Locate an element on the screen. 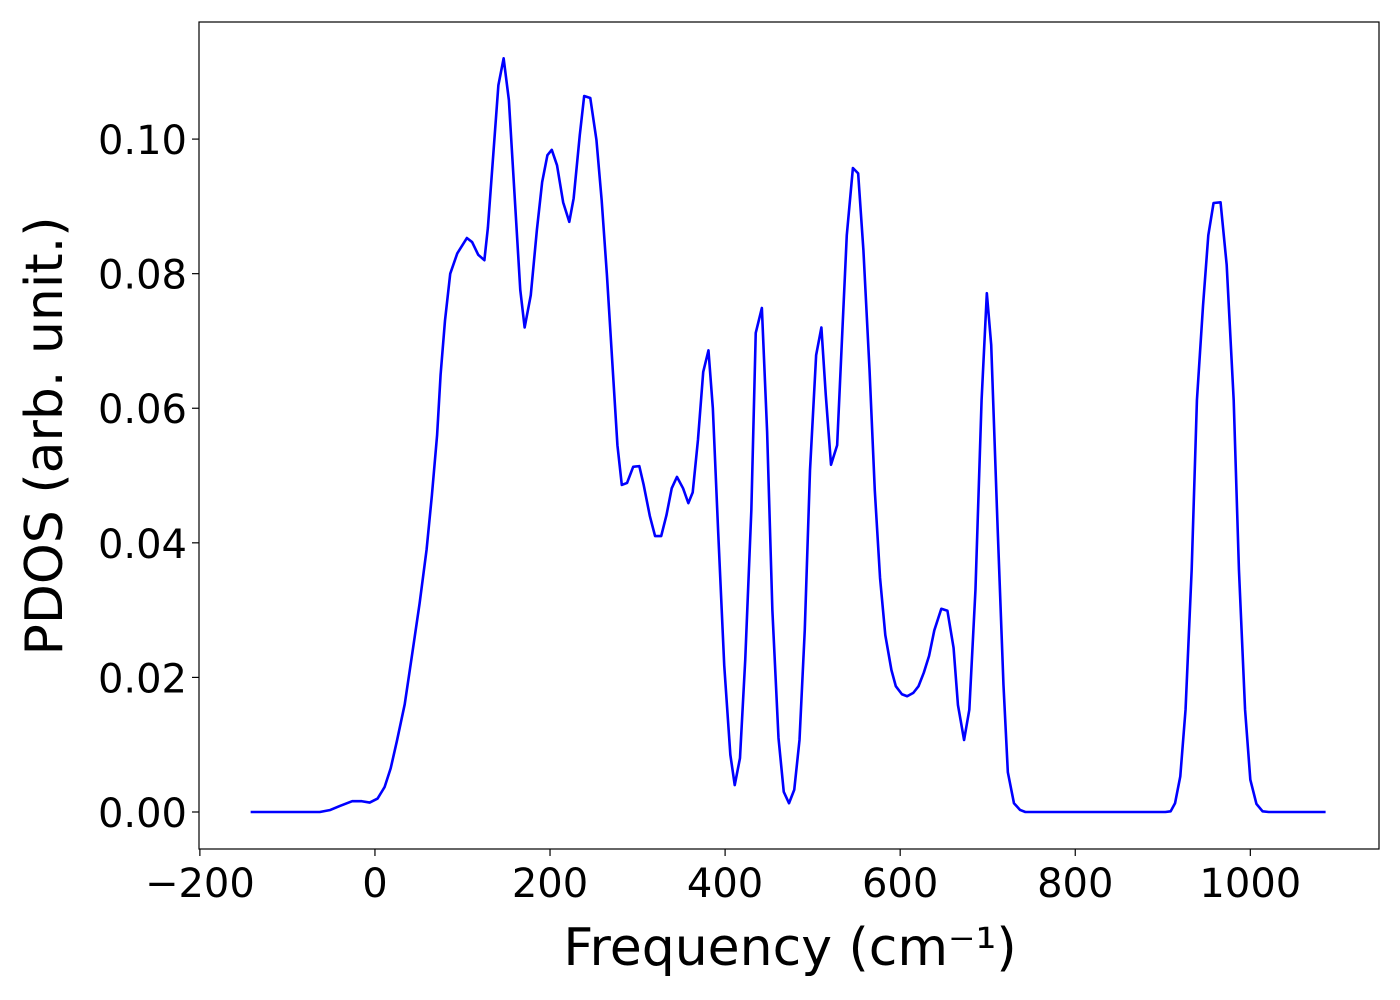 Image resolution: width=1400 pixels, height=1000 pixels. x-tick-label: 1000 is located at coordinates (1250, 884).